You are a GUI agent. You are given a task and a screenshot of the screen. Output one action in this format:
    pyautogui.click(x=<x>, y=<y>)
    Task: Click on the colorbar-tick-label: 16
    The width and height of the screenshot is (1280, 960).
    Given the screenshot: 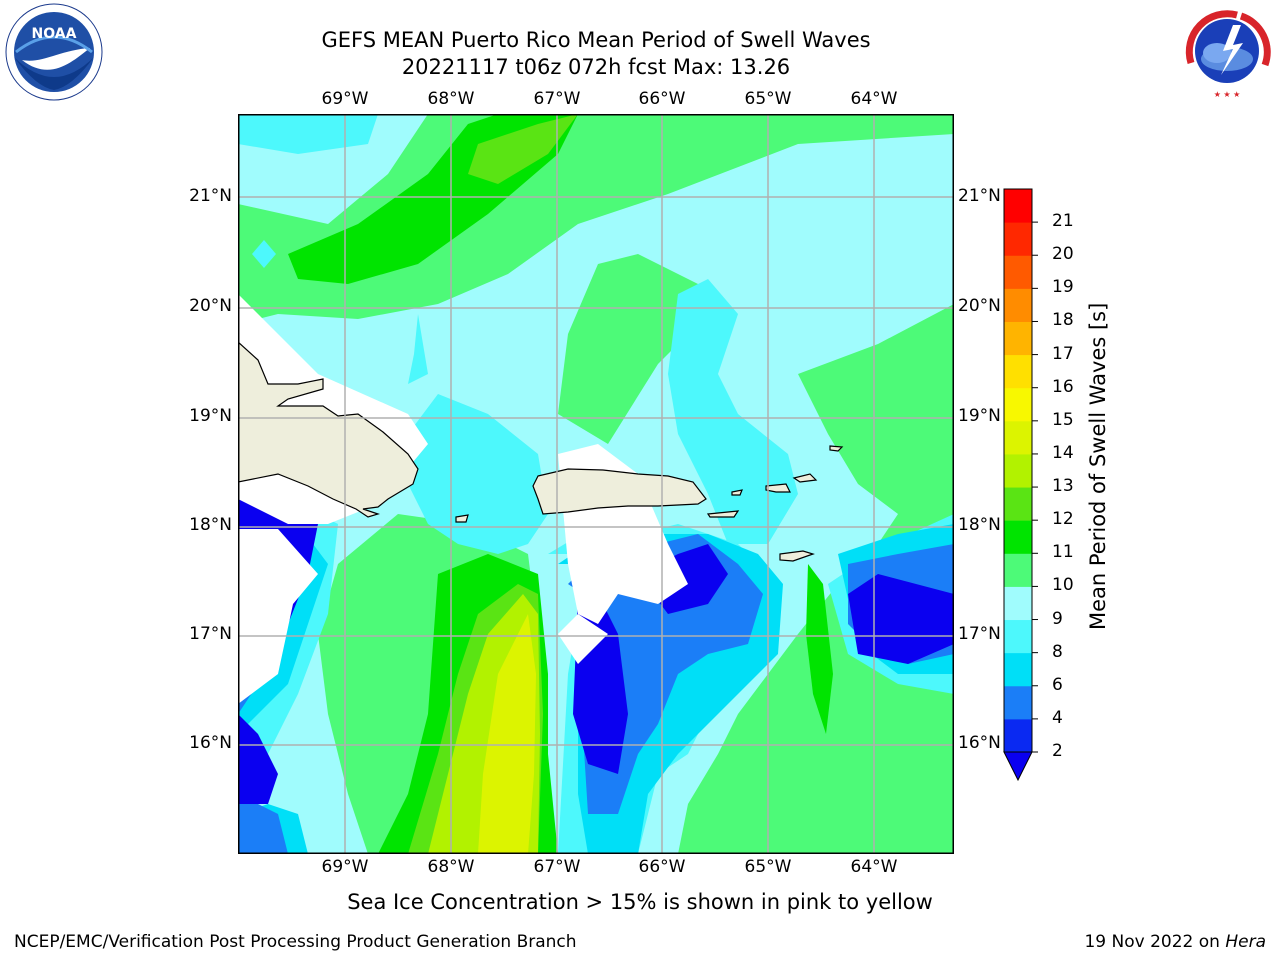 What is the action you would take?
    pyautogui.click(x=1063, y=386)
    